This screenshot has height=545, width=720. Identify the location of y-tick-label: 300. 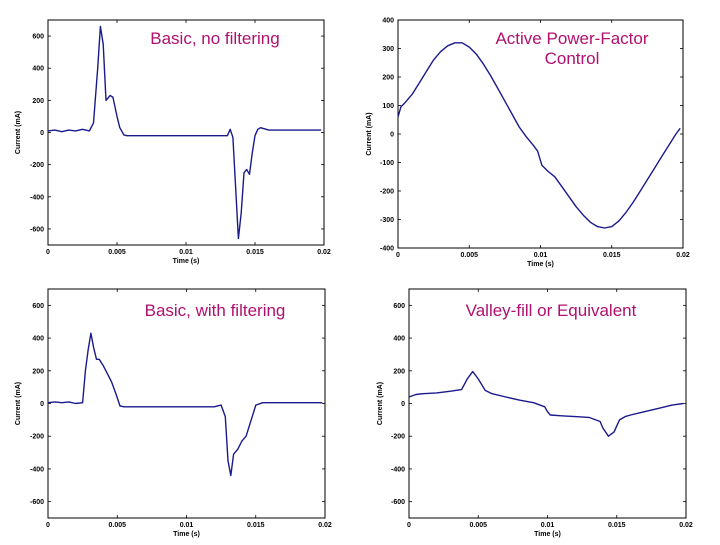
(388, 49).